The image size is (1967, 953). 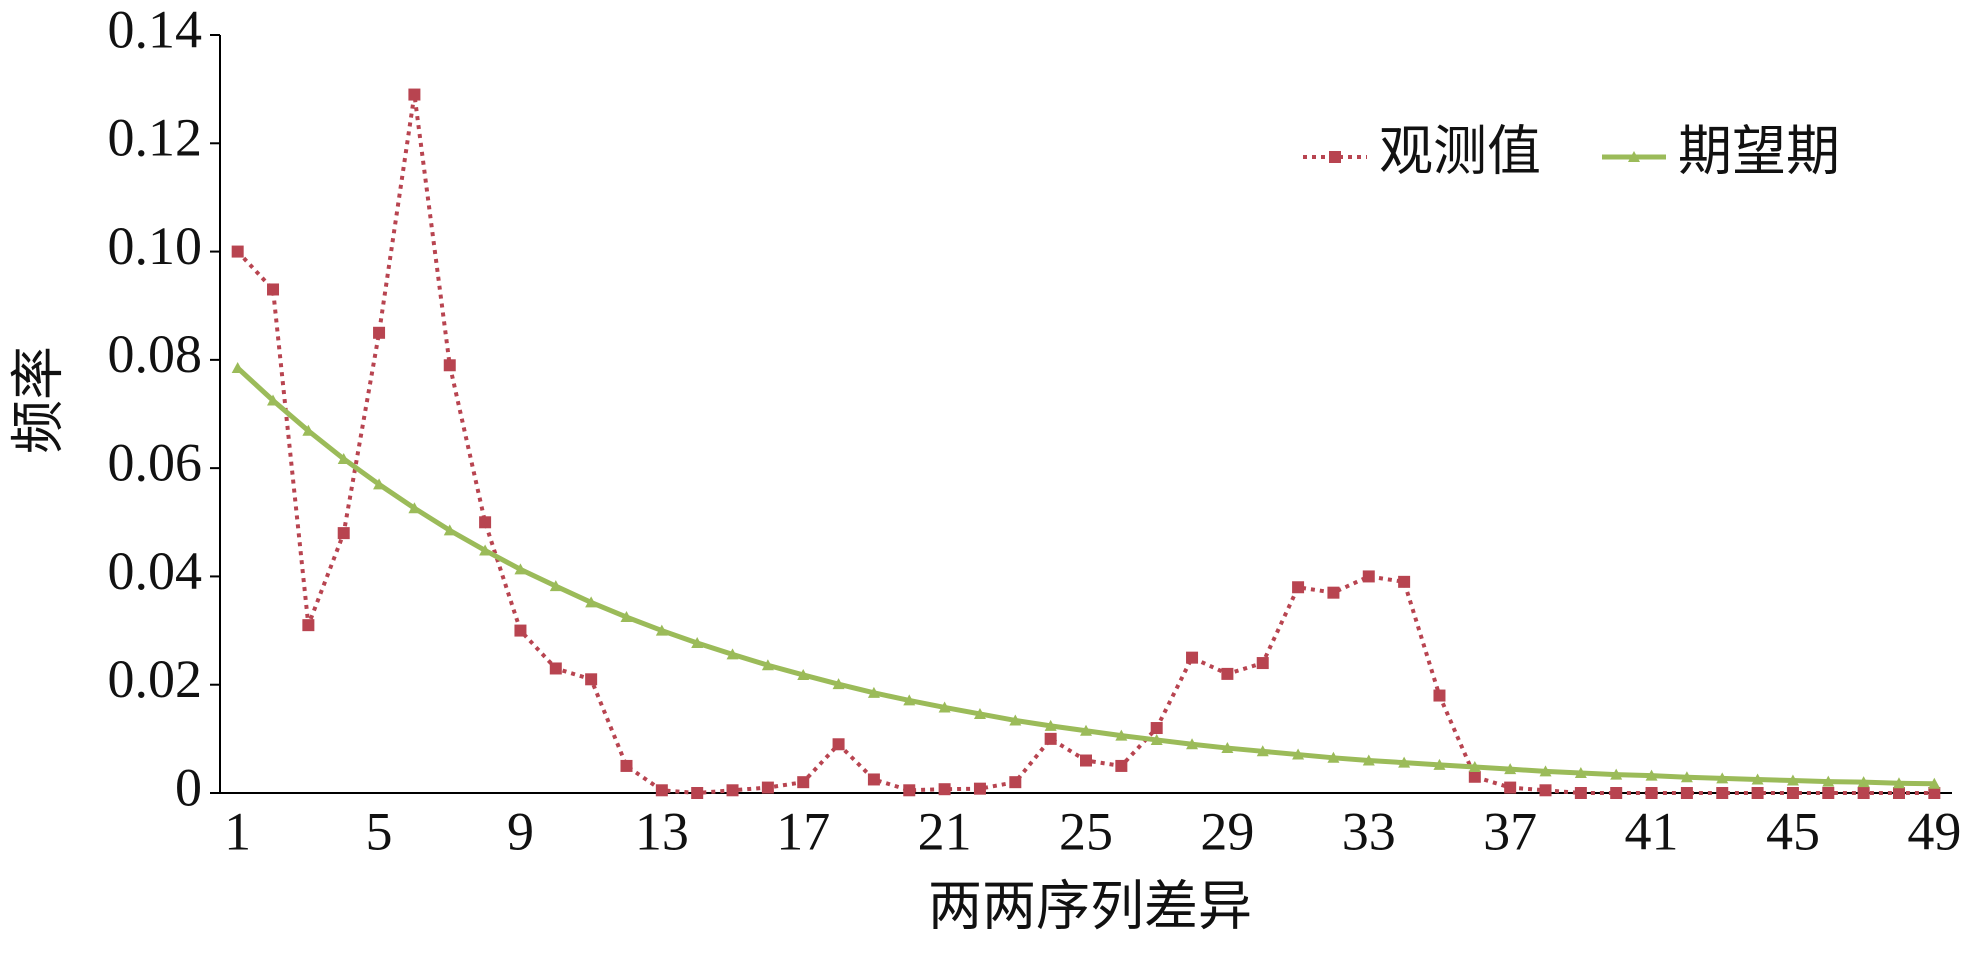 I want to click on y-tick-label: 0.12, so click(x=155, y=138).